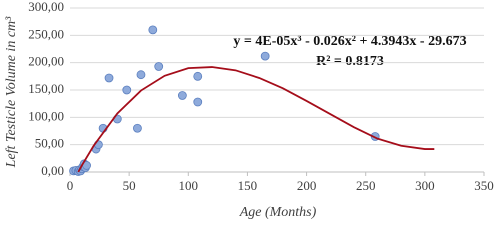  Describe the element at coordinates (349, 41) in the screenshot. I see `equation: y = 4E-05x³ - 0.026x² + 4.3943x - 29.673` at that location.